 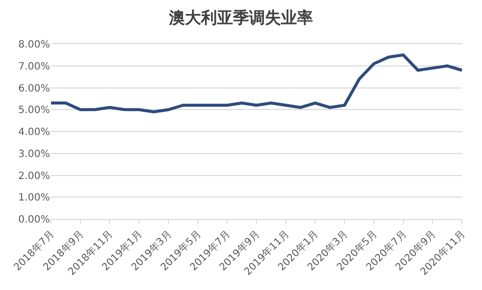 What do you see at coordinates (240, 17) in the screenshot?
I see `chart-title: 澳大利亚季调失业率` at bounding box center [240, 17].